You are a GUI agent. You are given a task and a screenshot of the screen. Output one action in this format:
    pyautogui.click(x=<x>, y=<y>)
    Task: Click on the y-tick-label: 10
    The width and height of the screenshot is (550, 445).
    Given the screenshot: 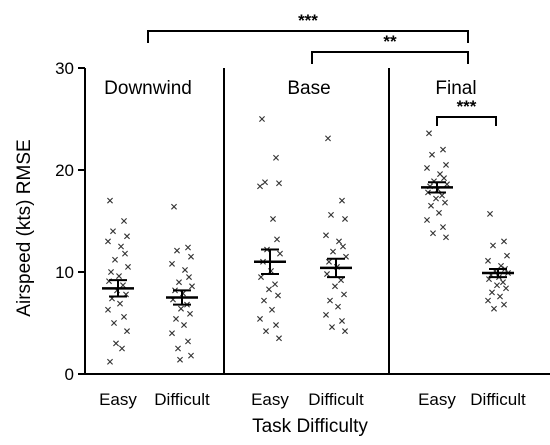 What is the action you would take?
    pyautogui.click(x=64, y=272)
    